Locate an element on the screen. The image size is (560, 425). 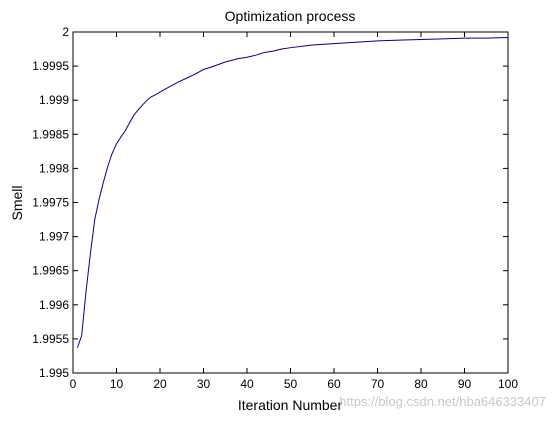
y-tick-label: 1.999 is located at coordinates (54, 100).